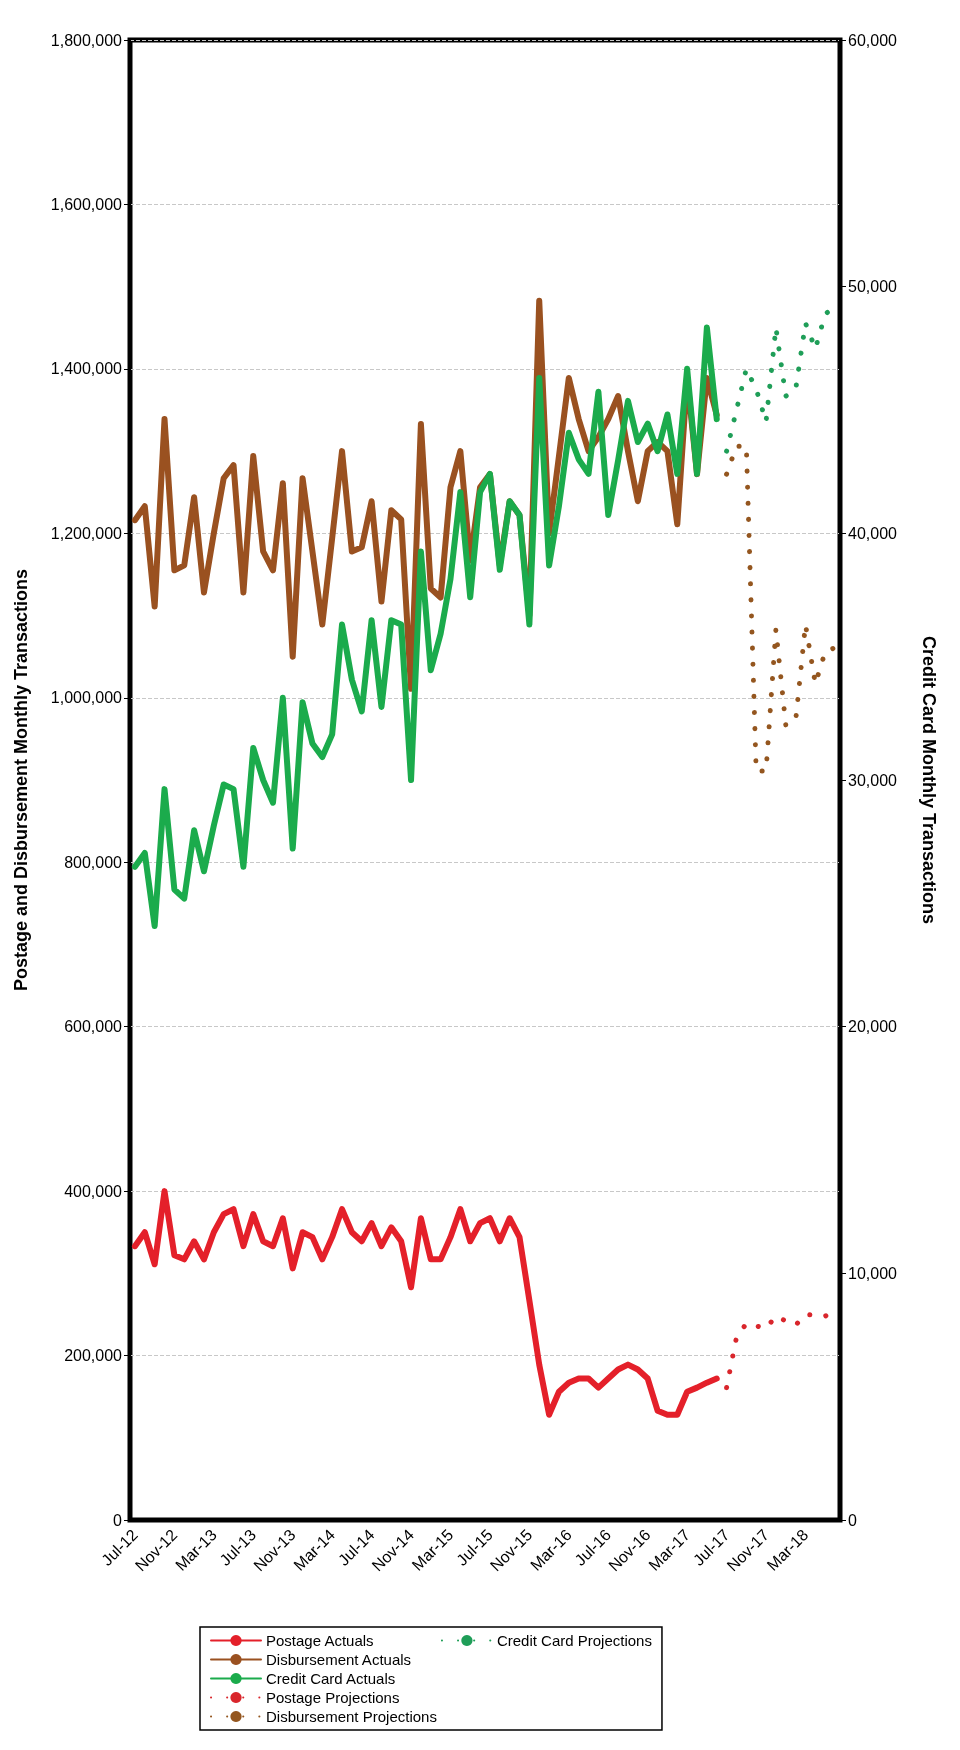  What do you see at coordinates (351, 1716) in the screenshot?
I see `legend-label: Disbursement Projections` at bounding box center [351, 1716].